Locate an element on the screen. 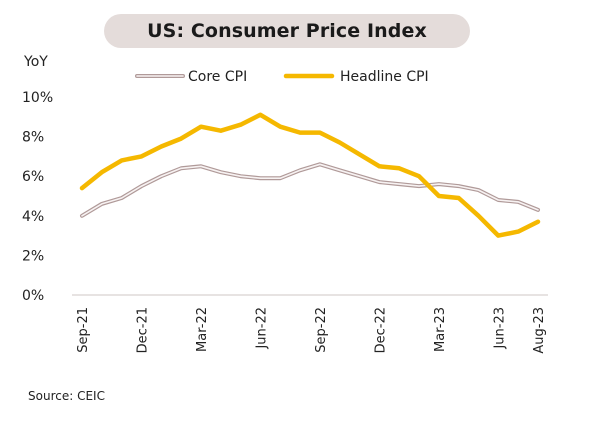 The width and height of the screenshot is (600, 433). x-tick-label: Aug-23 is located at coordinates (539, 330).